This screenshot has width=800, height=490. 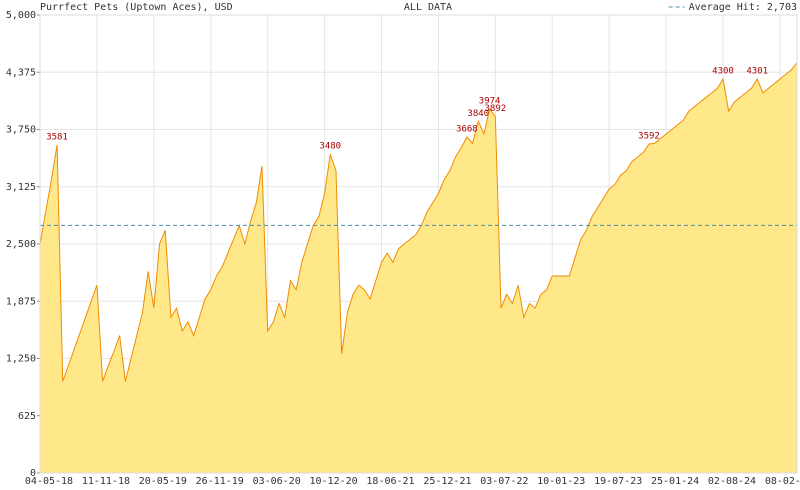 I want to click on y-tick-label: 0, so click(x=33, y=473).